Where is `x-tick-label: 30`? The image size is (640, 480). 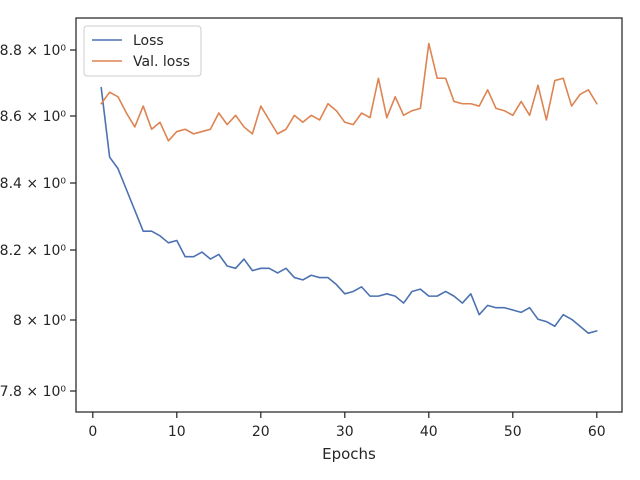 x-tick-label: 30 is located at coordinates (345, 432).